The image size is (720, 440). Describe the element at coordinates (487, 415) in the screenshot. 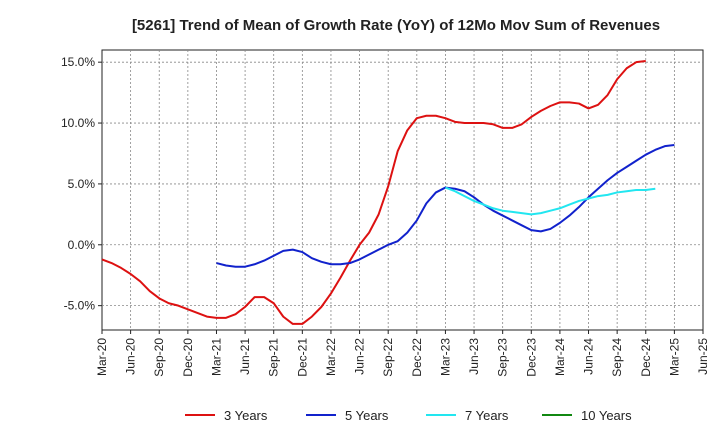

I see `legend-label: 7 Years` at that location.